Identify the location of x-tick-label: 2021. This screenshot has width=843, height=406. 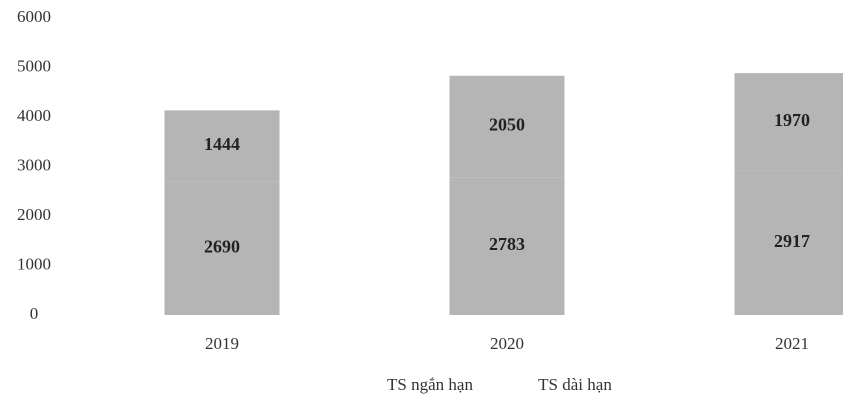
(792, 343).